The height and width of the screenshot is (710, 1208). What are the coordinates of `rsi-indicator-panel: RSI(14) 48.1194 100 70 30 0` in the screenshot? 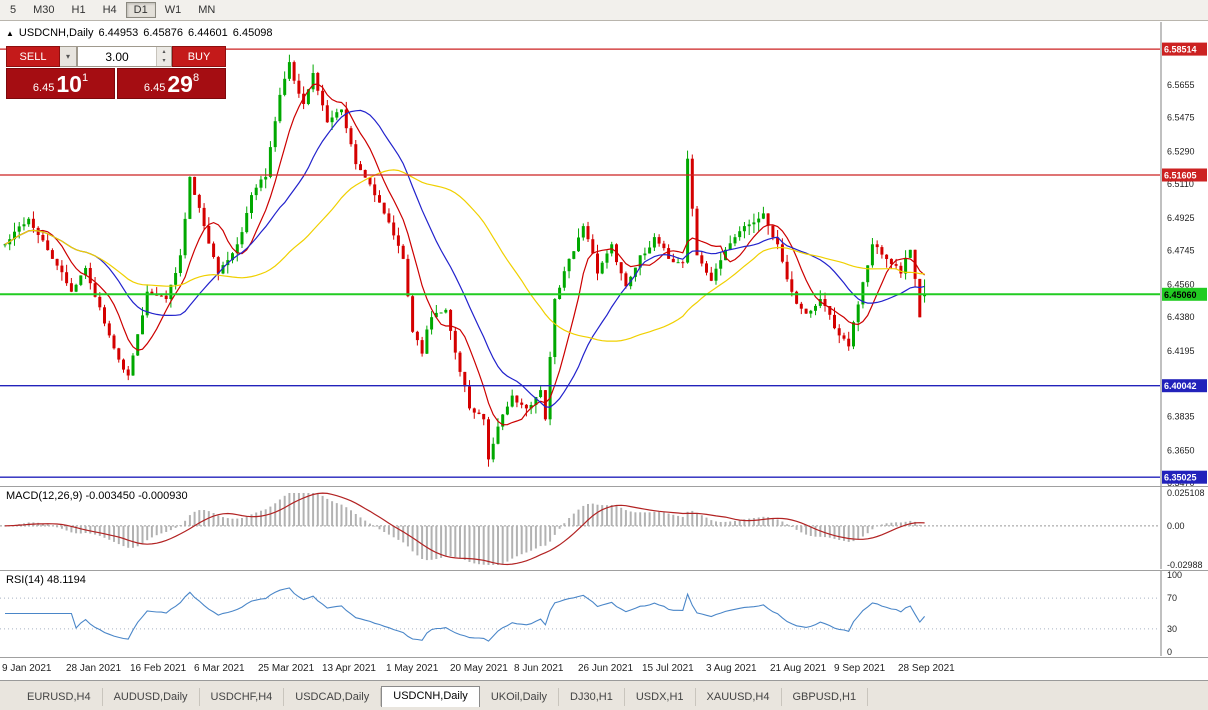 It's located at (604, 613).